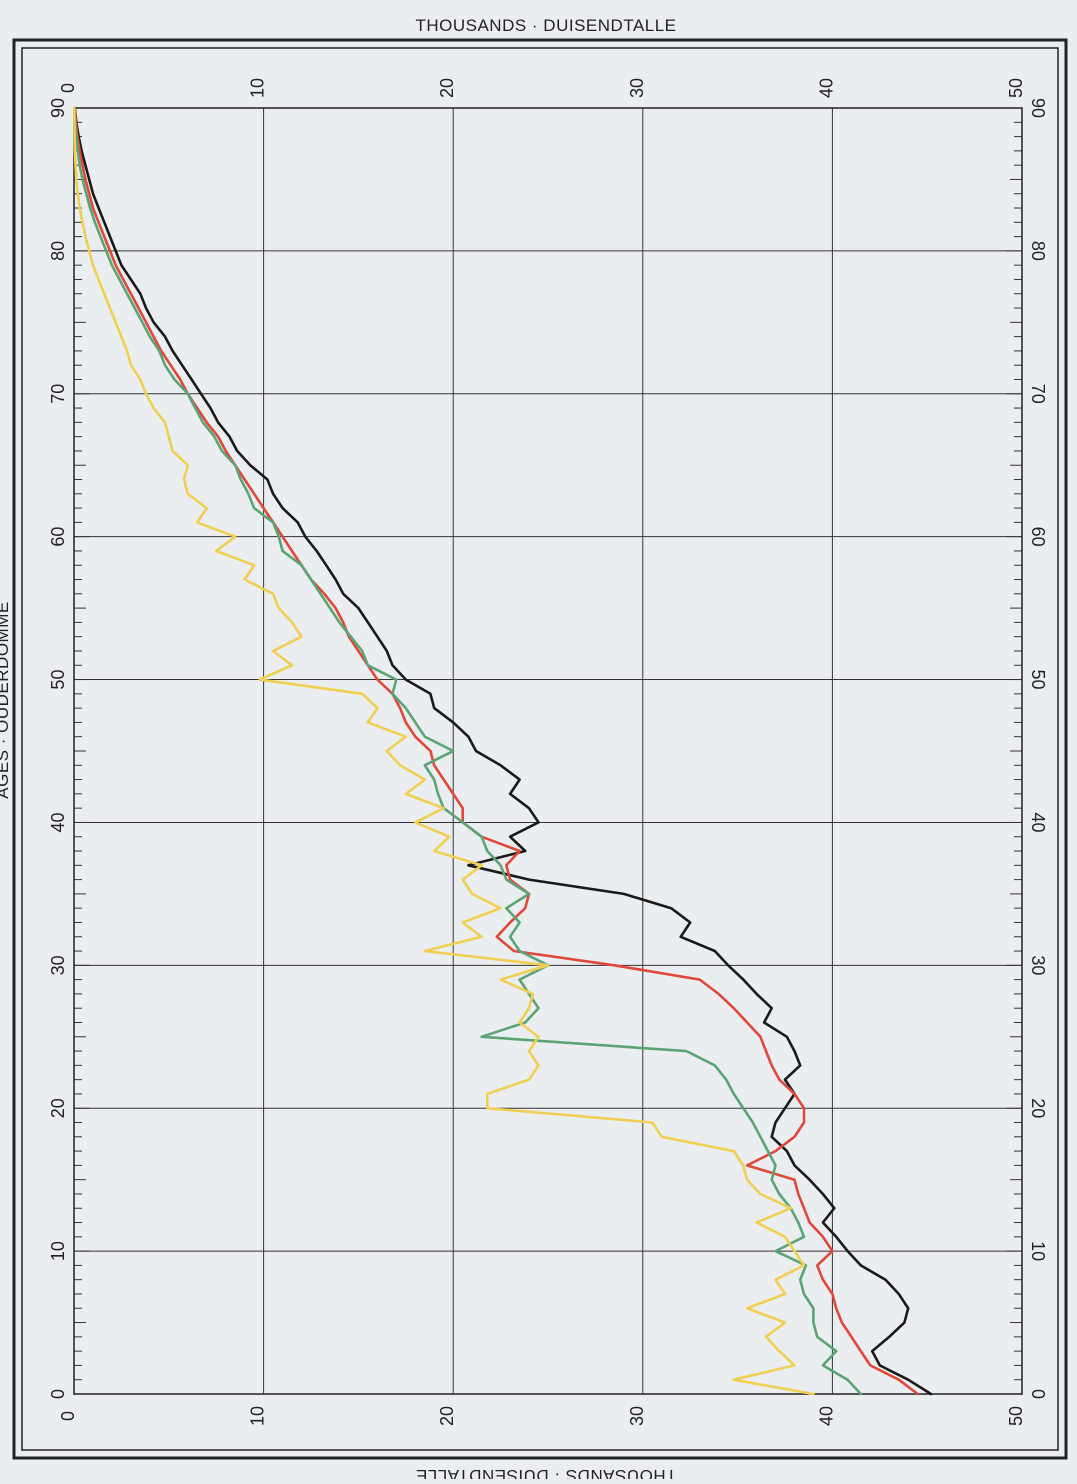  What do you see at coordinates (258, 1416) in the screenshot?
I see `thousands-label-bottom-10: 10` at bounding box center [258, 1416].